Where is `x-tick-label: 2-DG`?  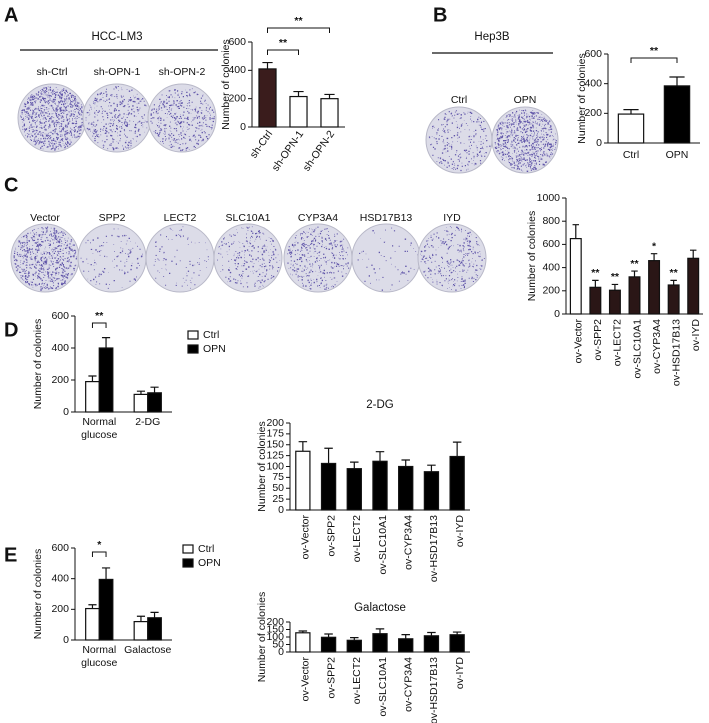 x-tick-label: 2-DG is located at coordinates (148, 422).